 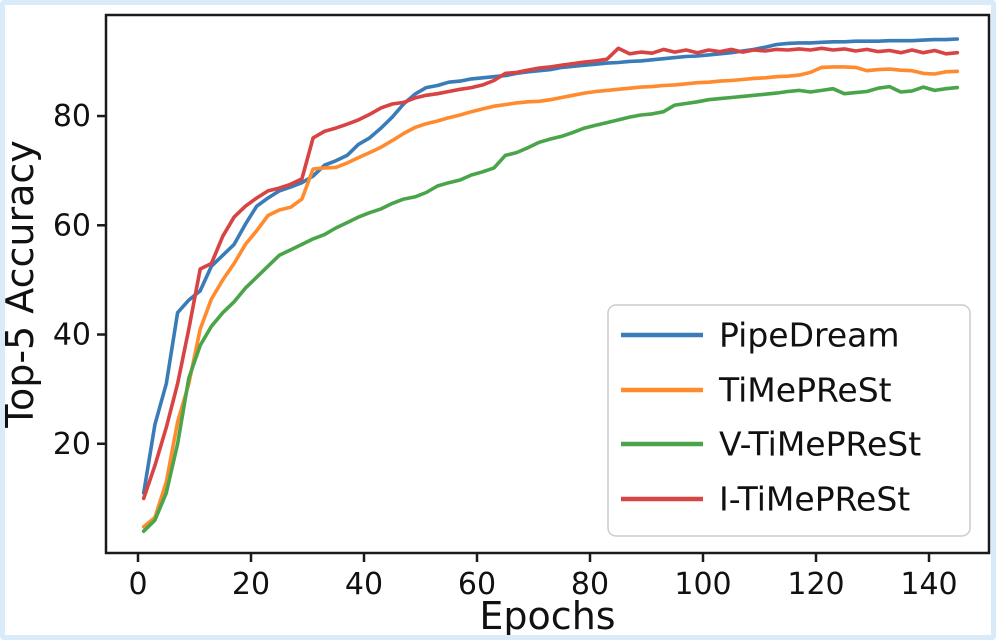 What do you see at coordinates (72, 335) in the screenshot?
I see `y-tick-label: 40` at bounding box center [72, 335].